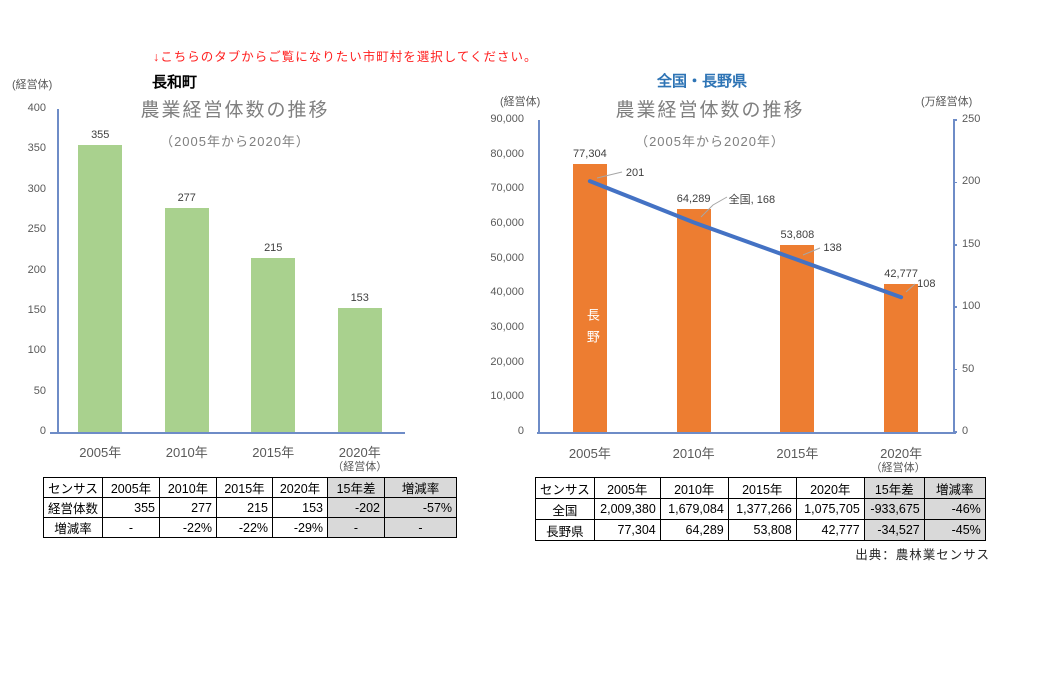 The width and height of the screenshot is (1037, 691). What do you see at coordinates (345, 57) in the screenshot?
I see `tab-select-instruction: ↓こちらのタブからご覧になりたい市町村を選択してください。` at bounding box center [345, 57].